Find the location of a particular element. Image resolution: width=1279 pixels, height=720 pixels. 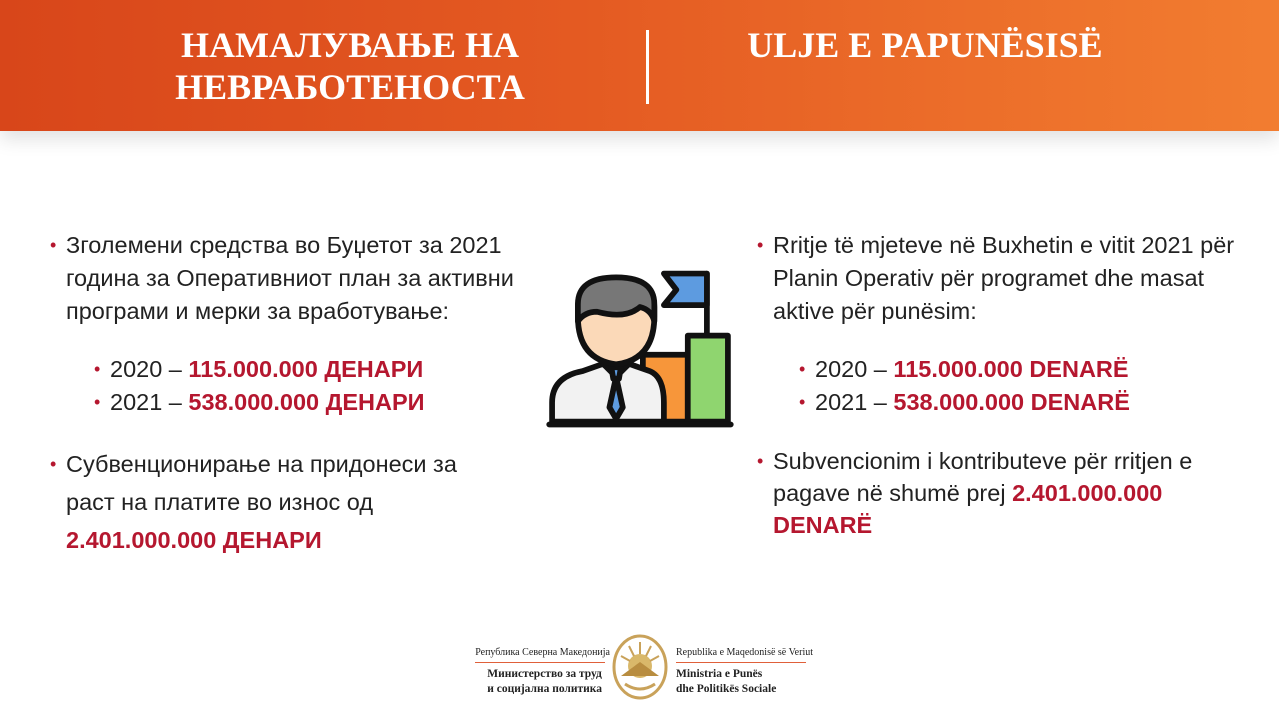

sub-bullet-2020-mk: 2020 – 115.000.000 ДЕНАРИ is located at coordinates (312, 369).